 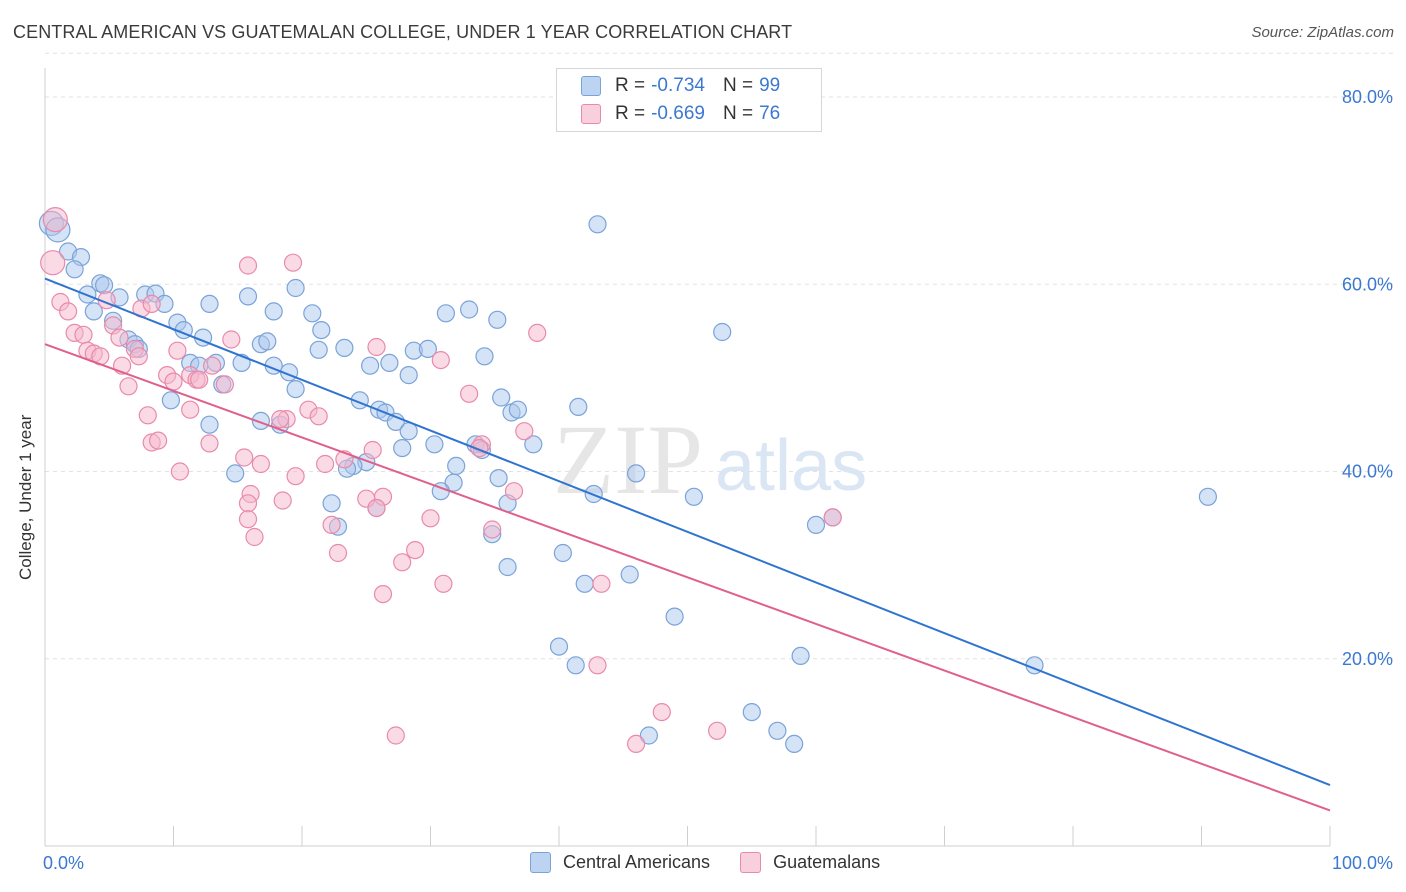 What do you see at coordinates (637, 862) in the screenshot?
I see `legend-label-central-americans: Central Americans` at bounding box center [637, 862].